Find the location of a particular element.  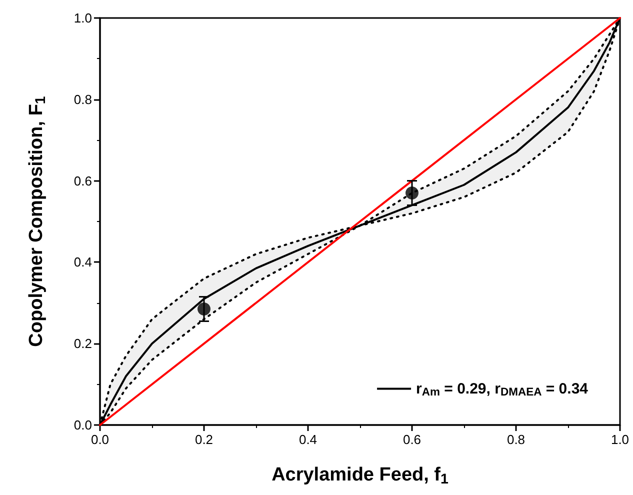

y-tick-label: 0.6 is located at coordinates (83, 180).